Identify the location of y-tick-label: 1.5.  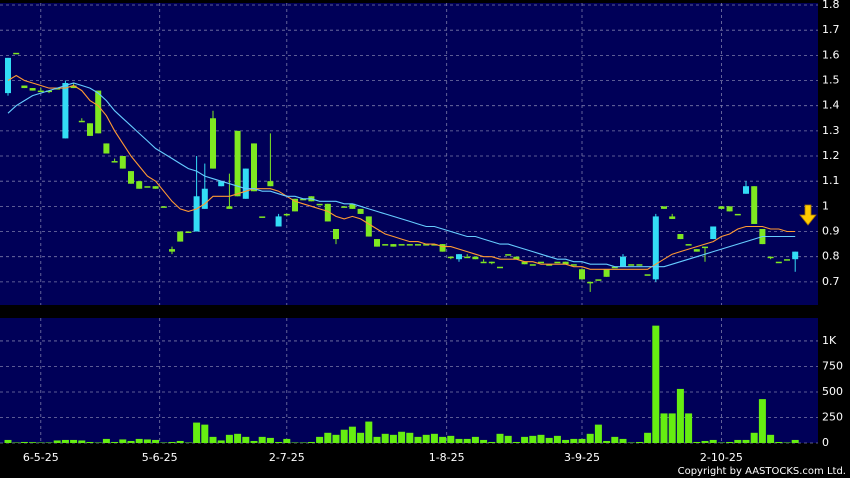
(831, 80).